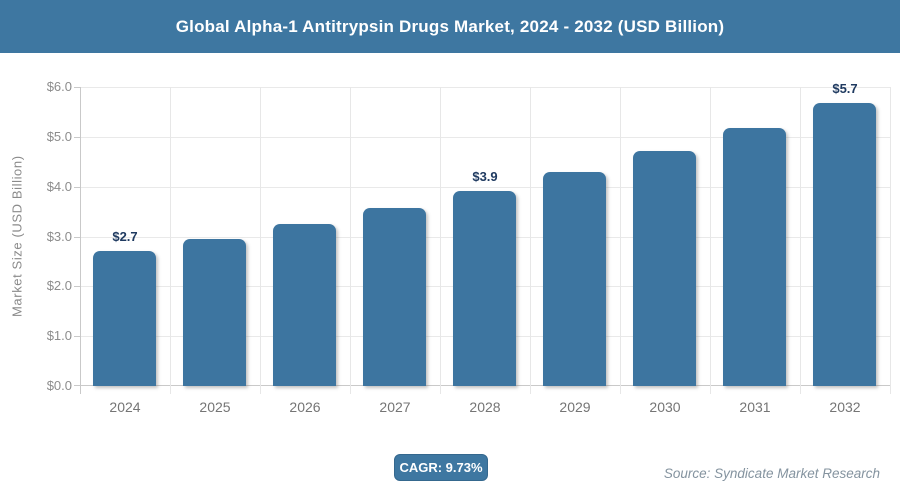  What do you see at coordinates (395, 407) in the screenshot?
I see `x-tick-label-2027: 2027` at bounding box center [395, 407].